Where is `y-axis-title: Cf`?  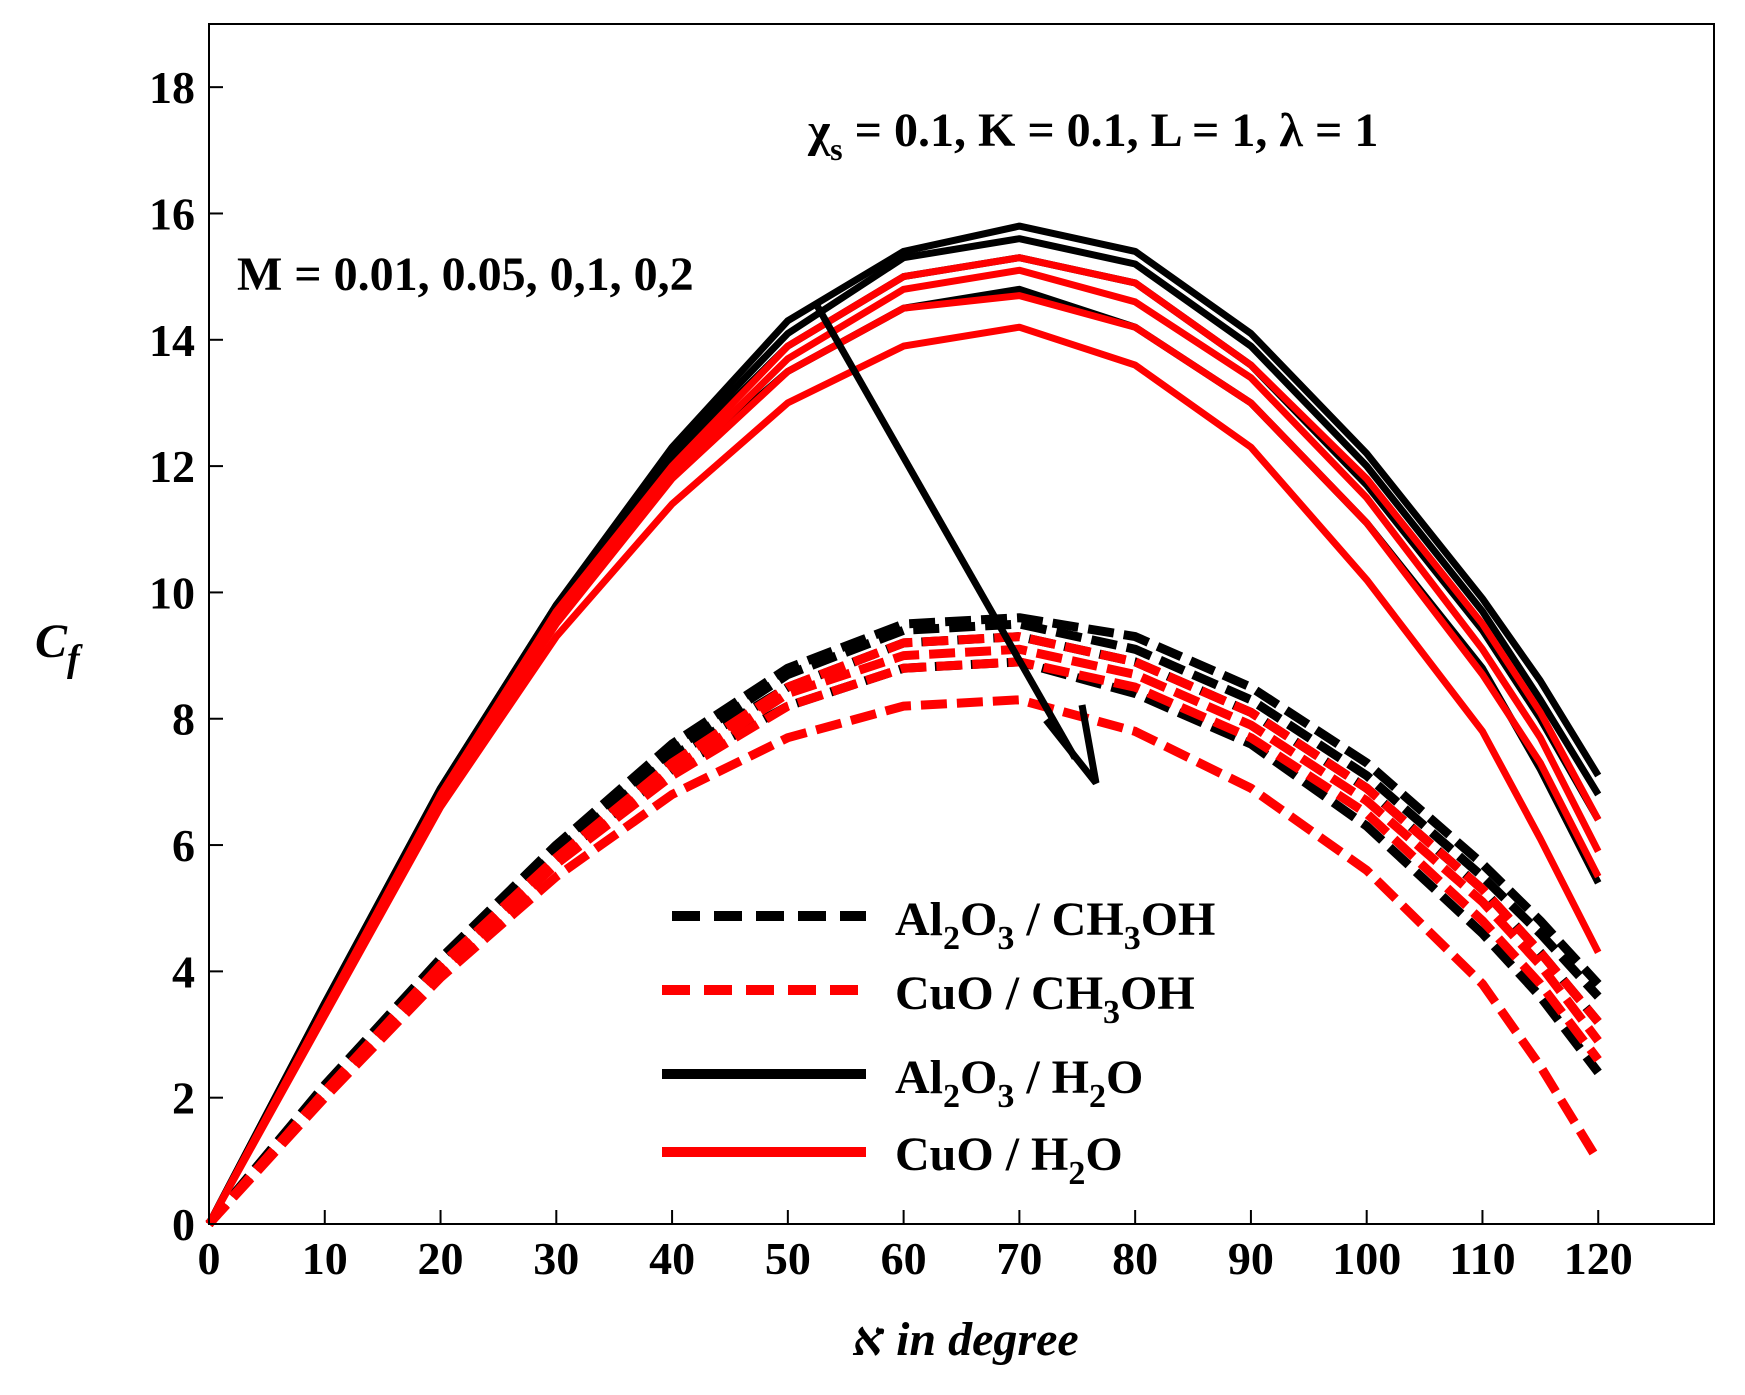
y-axis-title: Cf is located at coordinates (59, 647).